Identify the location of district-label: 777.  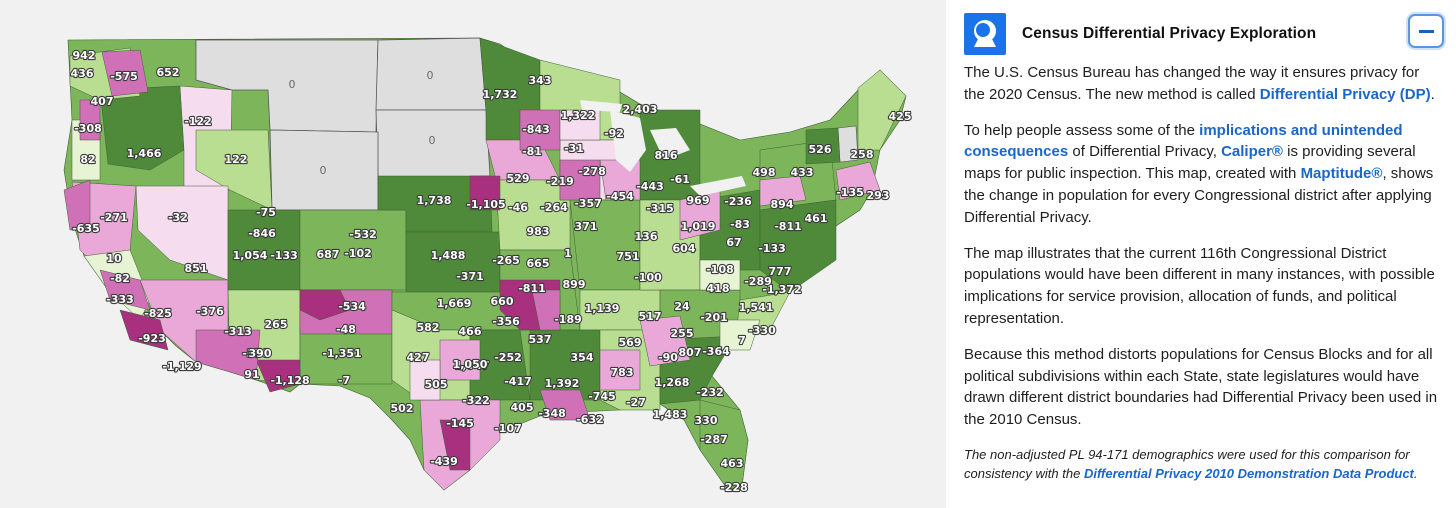
(780, 271).